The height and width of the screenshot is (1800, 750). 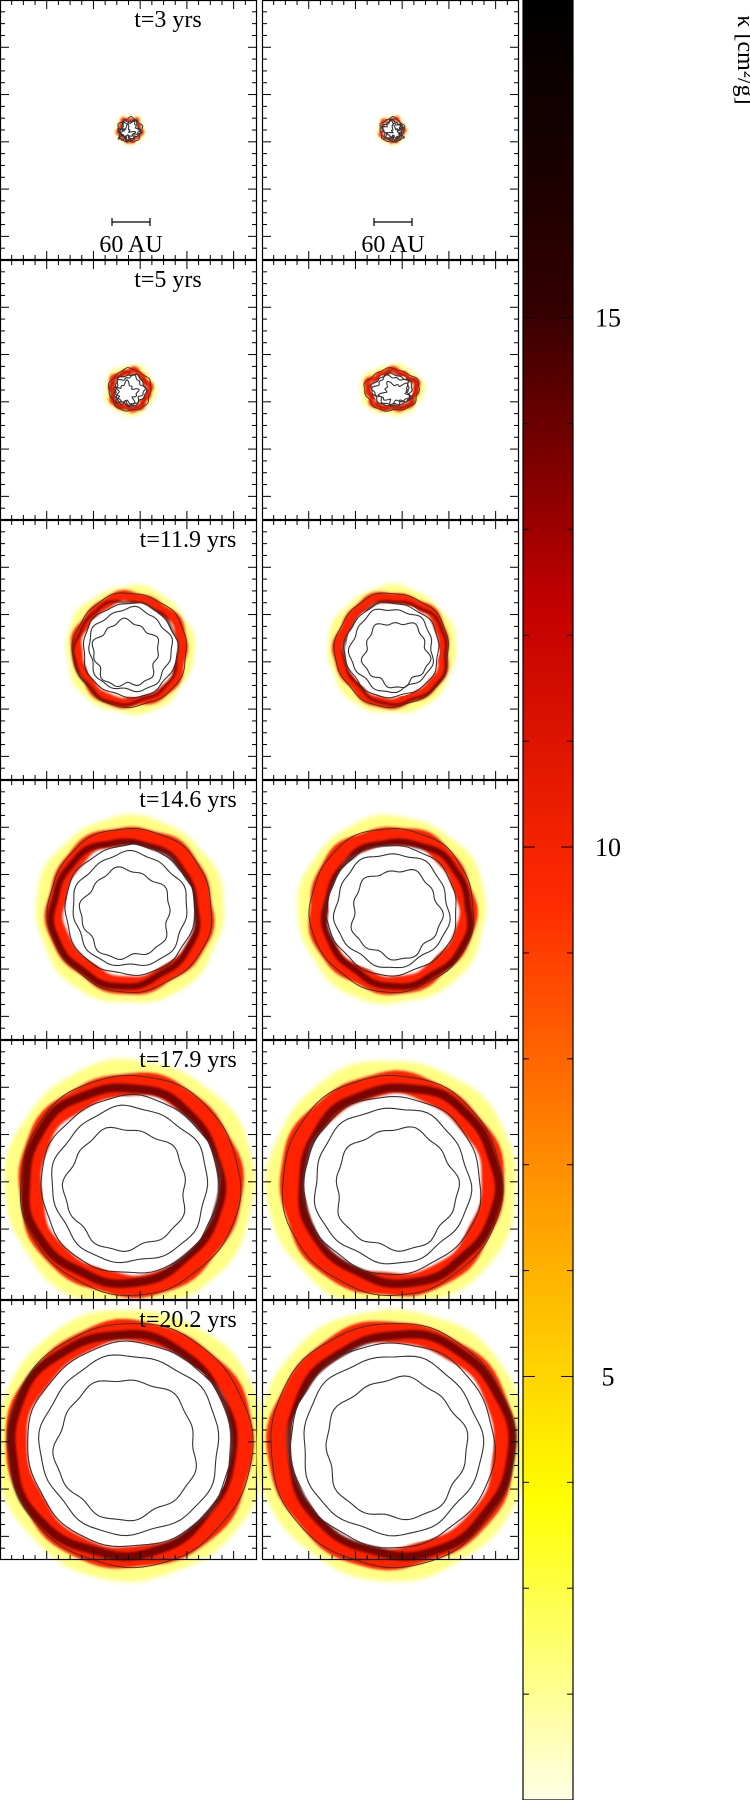 I want to click on panel-r4-c2, so click(x=390, y=910).